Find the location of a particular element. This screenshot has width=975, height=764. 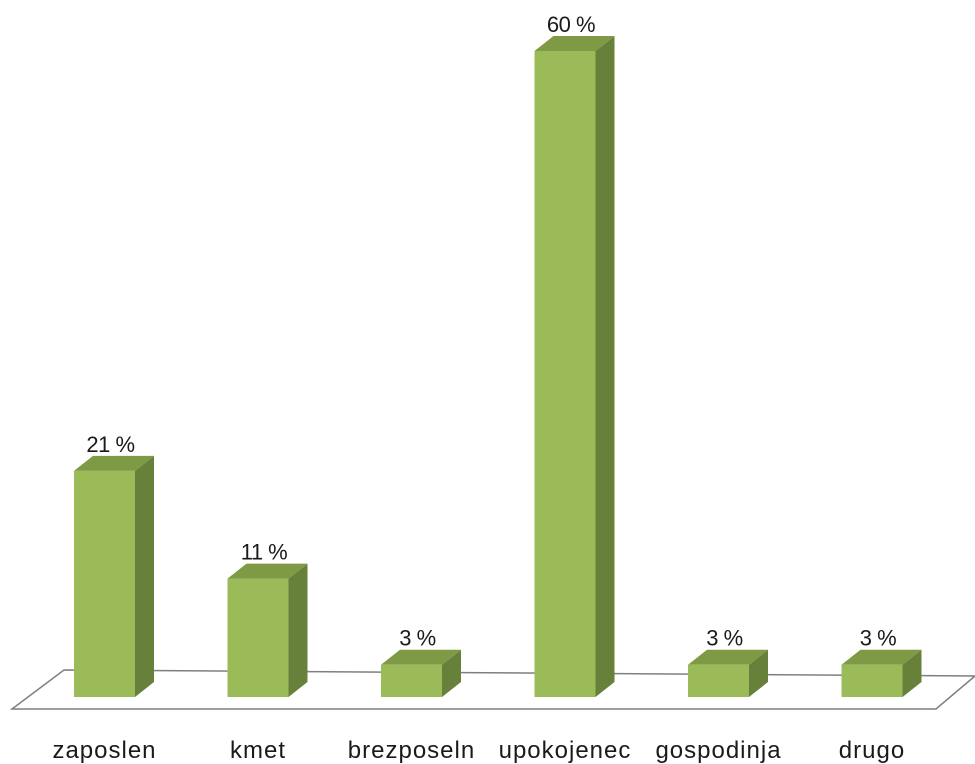

chart-floor-layer is located at coordinates (492, 689).